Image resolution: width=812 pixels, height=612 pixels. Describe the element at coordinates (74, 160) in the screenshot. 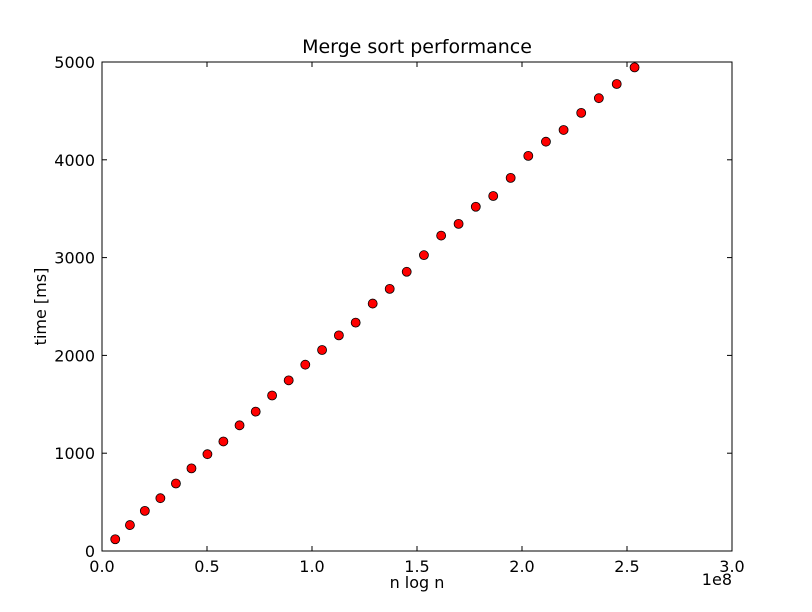

I see `y-tick-label: 4000` at that location.